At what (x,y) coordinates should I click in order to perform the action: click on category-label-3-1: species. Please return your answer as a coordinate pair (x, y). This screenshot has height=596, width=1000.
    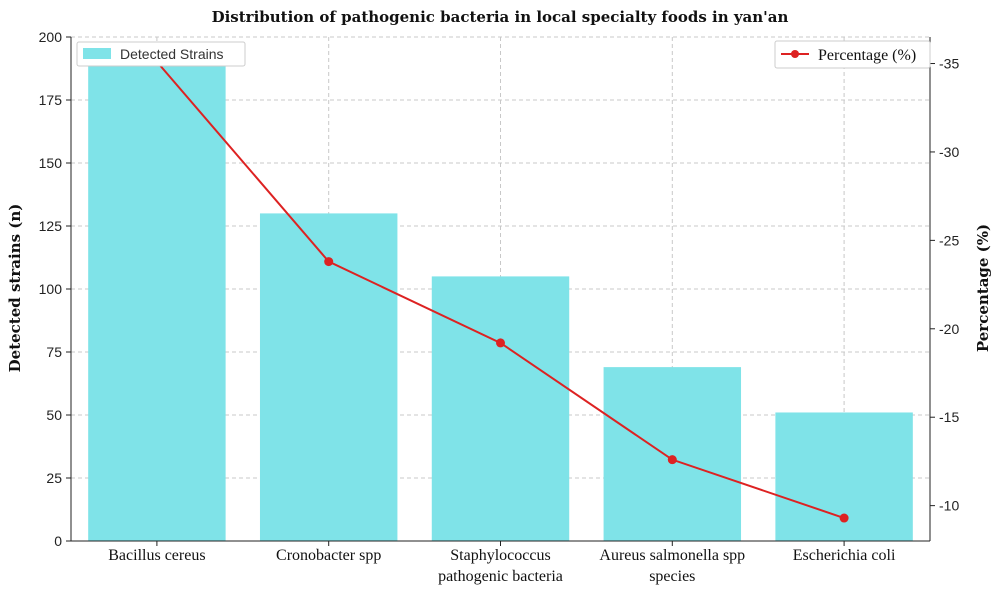
    Looking at the image, I should click on (672, 576).